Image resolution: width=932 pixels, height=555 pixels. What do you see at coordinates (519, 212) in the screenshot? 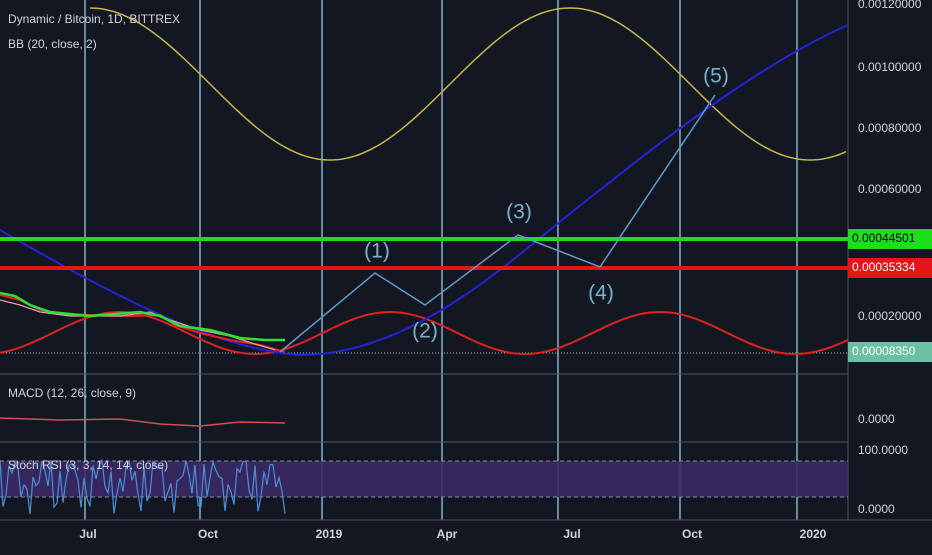
I see `wave-label: (3)` at bounding box center [519, 212].